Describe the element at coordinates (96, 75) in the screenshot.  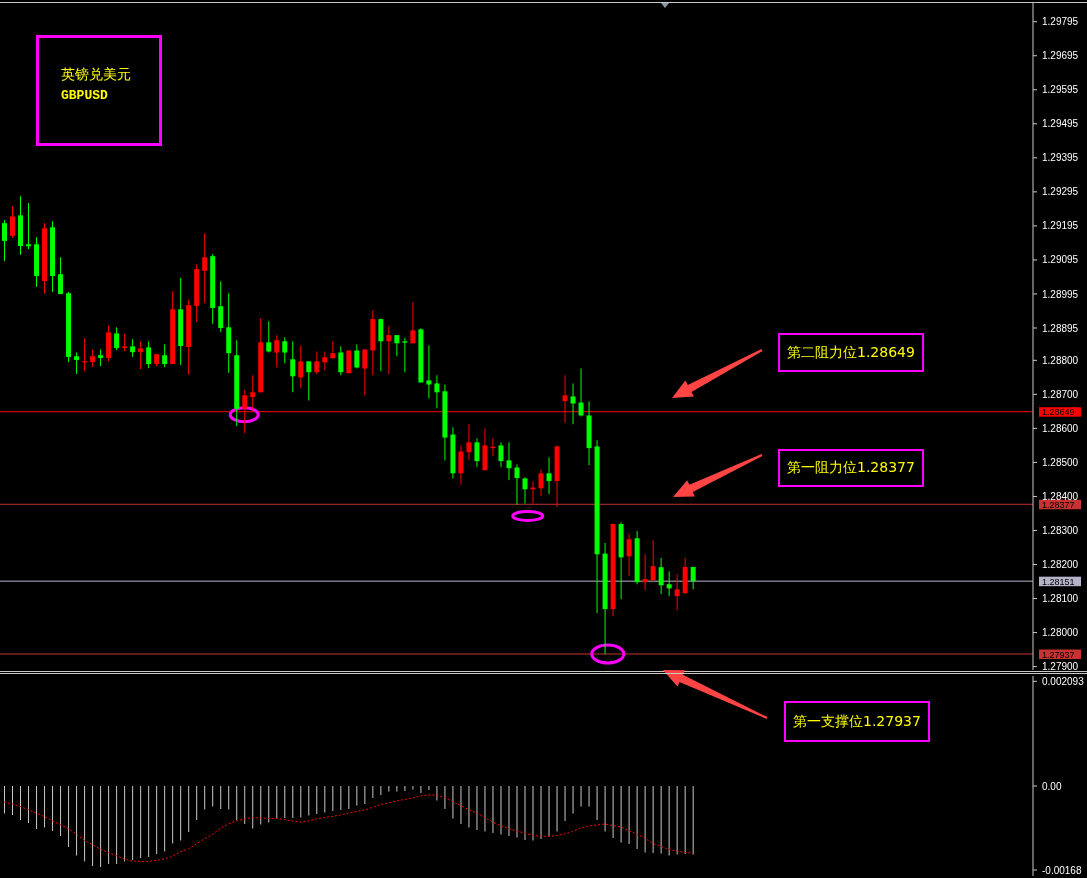
I see `text: 英镑兑美元` at that location.